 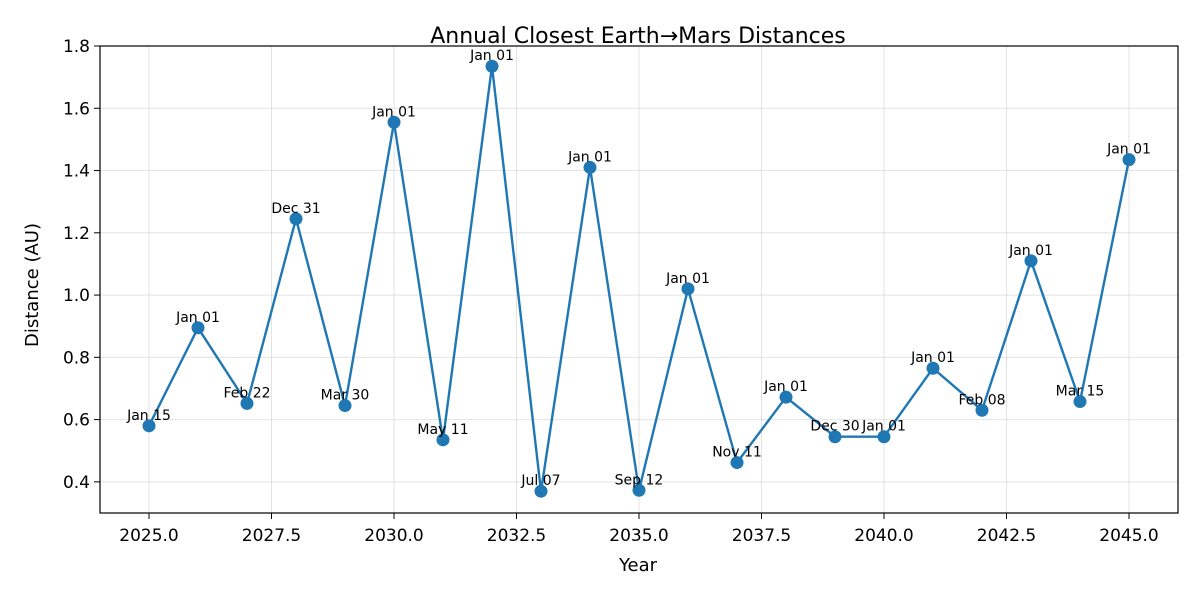 What do you see at coordinates (295, 209) in the screenshot?
I see `data-point-label: Dec 31` at bounding box center [295, 209].